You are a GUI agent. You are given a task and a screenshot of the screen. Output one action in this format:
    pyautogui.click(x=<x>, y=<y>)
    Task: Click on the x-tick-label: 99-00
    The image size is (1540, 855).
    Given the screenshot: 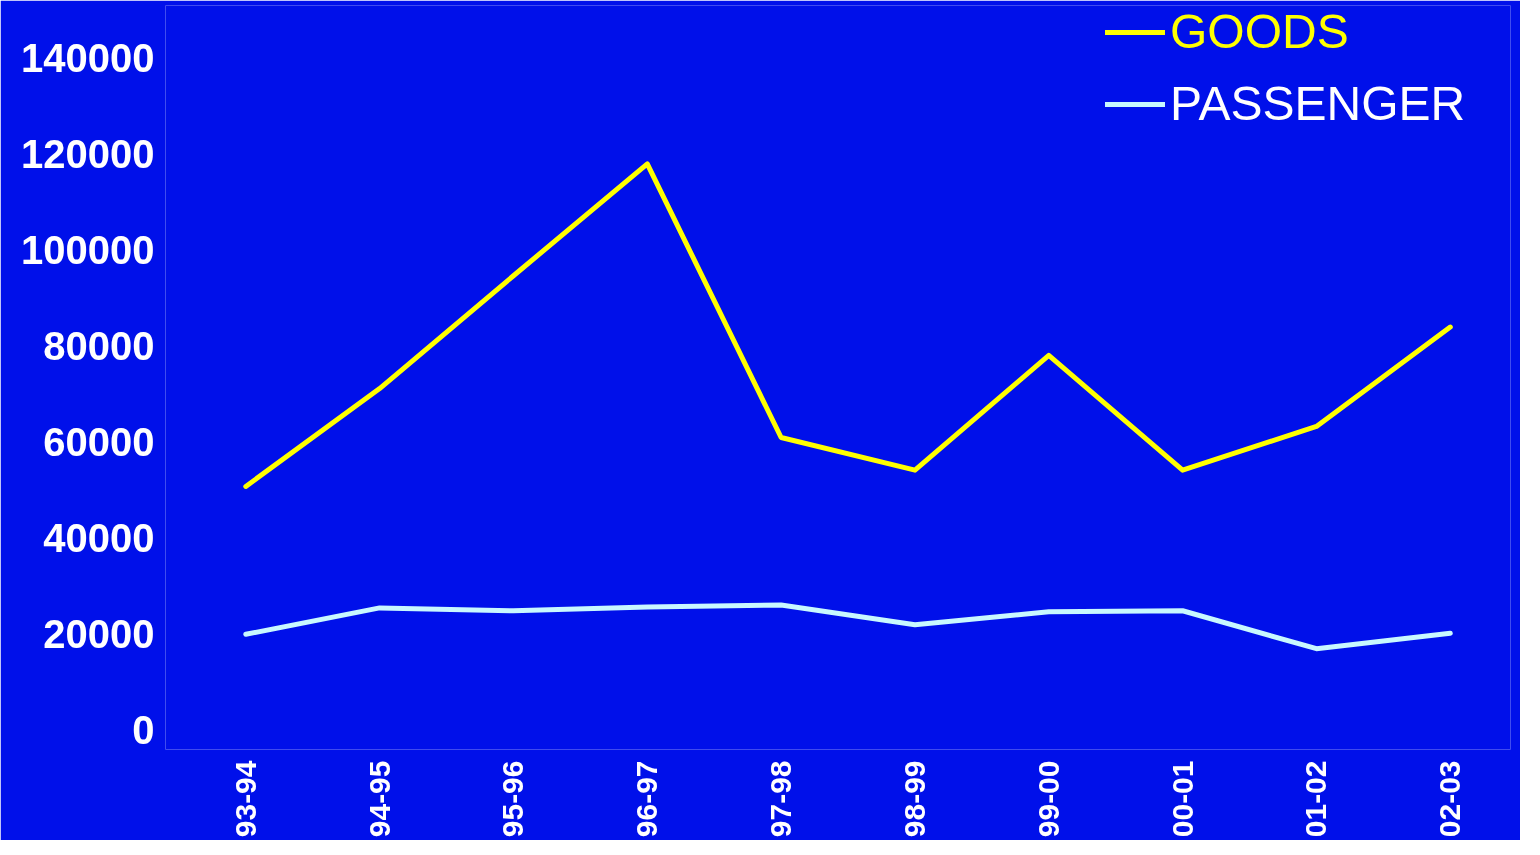 What is the action you would take?
    pyautogui.click(x=1048, y=799)
    